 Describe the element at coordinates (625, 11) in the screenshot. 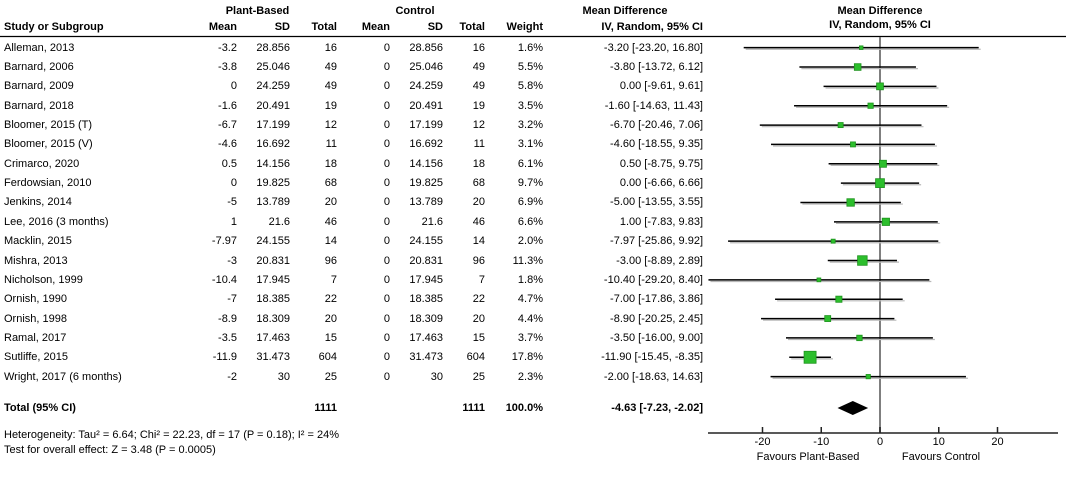

I see `md-column-header-line1: Mean Difference` at that location.